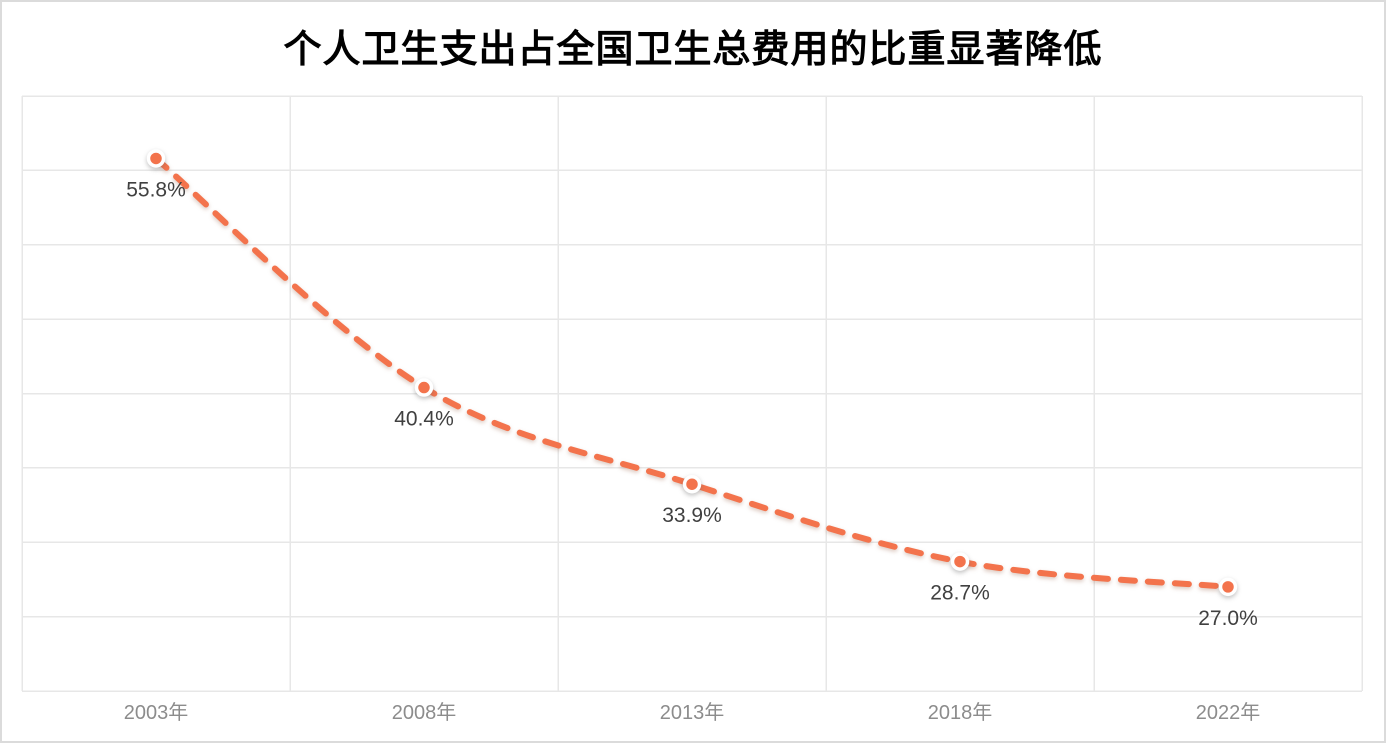 Image resolution: width=1386 pixels, height=754 pixels. What do you see at coordinates (424, 419) in the screenshot?
I see `data-label: 40.4%` at bounding box center [424, 419].